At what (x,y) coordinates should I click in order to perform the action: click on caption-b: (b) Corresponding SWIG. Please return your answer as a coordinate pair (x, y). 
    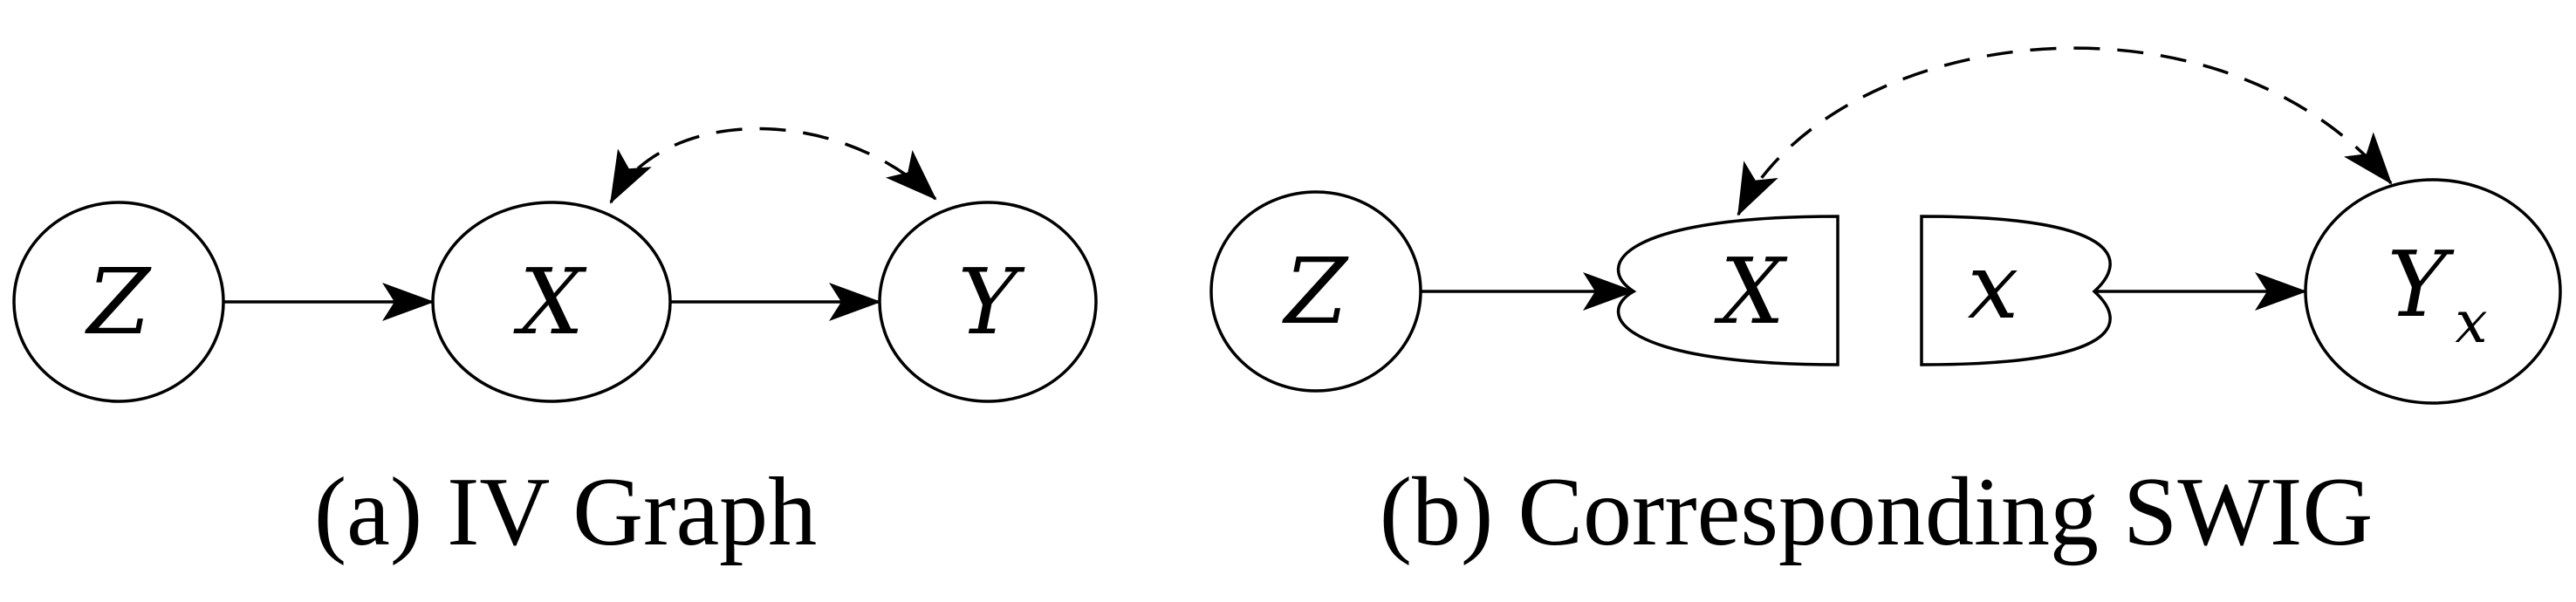
    Looking at the image, I should click on (1877, 512).